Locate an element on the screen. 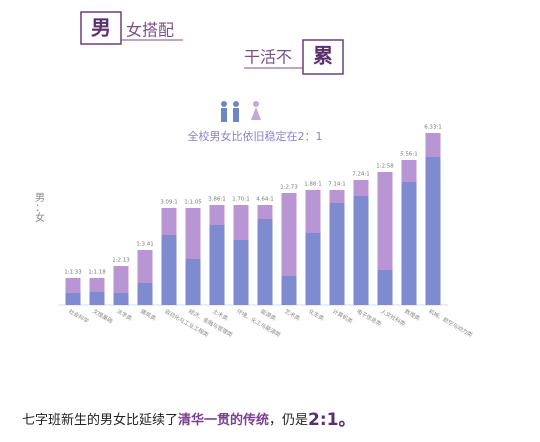 This screenshot has width=540, height=442. header-box-text: 累 is located at coordinates (323, 56).